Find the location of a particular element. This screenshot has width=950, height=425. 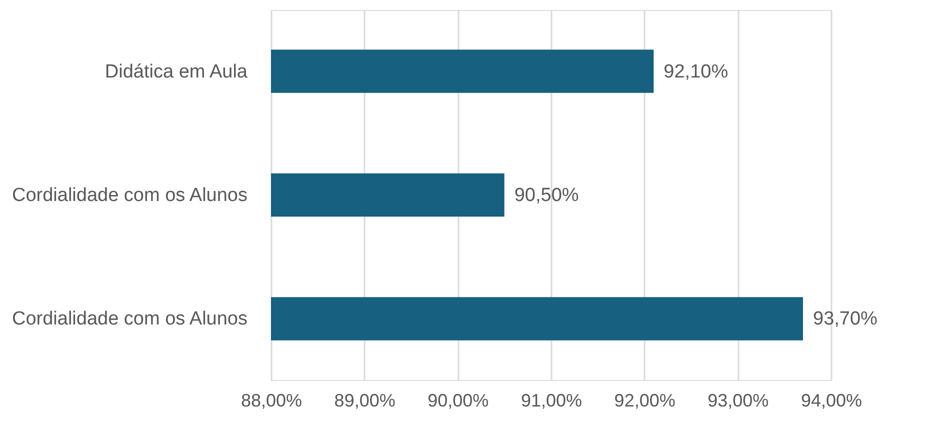

x-tick-label: 93,00% is located at coordinates (738, 400).